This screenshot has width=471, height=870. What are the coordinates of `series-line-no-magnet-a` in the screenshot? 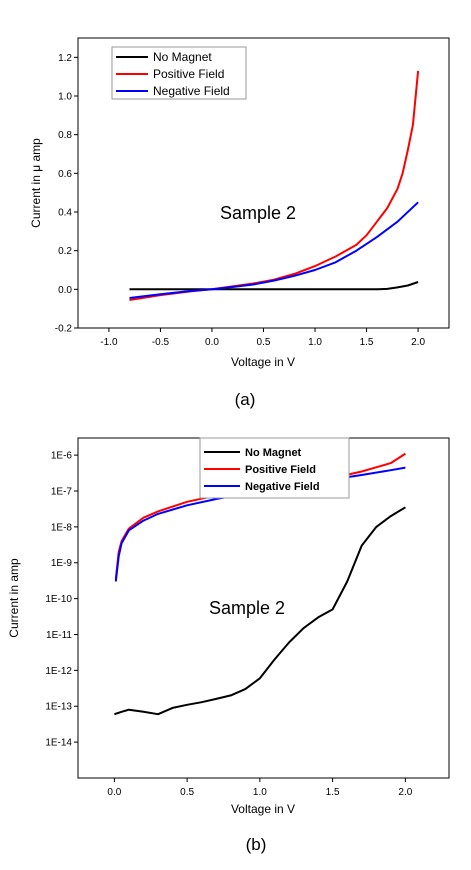 It's located at (274, 286).